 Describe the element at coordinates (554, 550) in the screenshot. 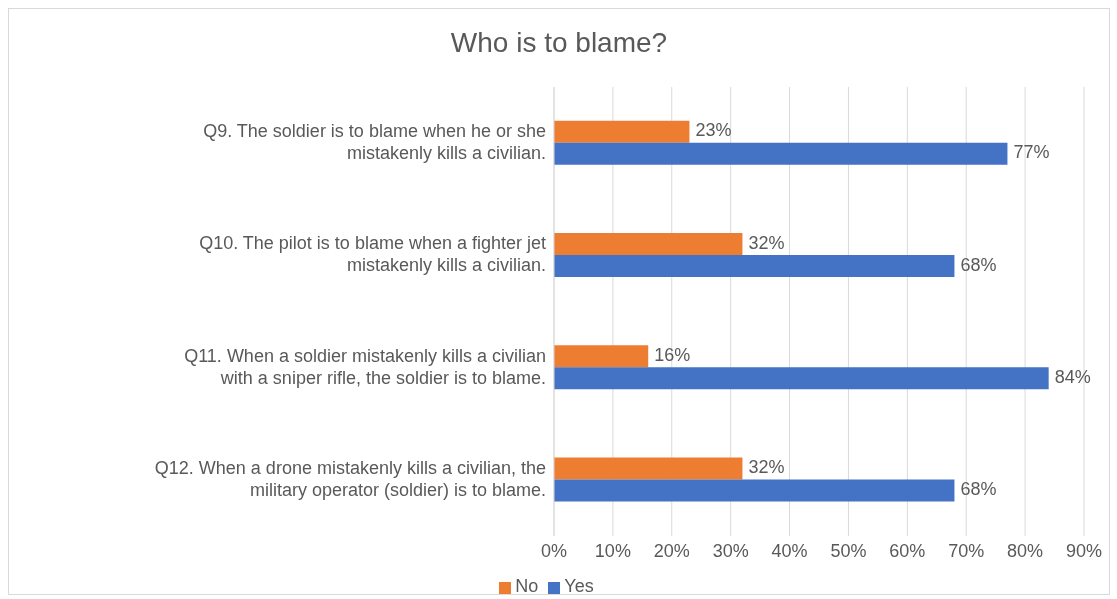

I see `x-tick-label: 0%` at that location.